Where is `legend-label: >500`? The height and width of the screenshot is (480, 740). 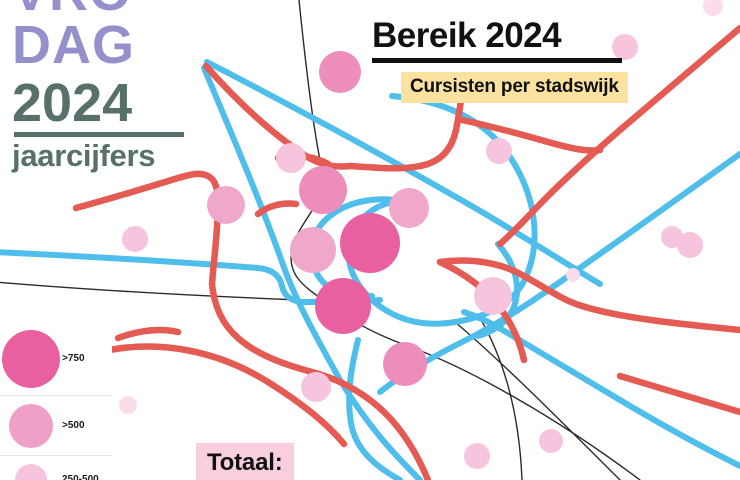
legend-label: >500 is located at coordinates (73, 425).